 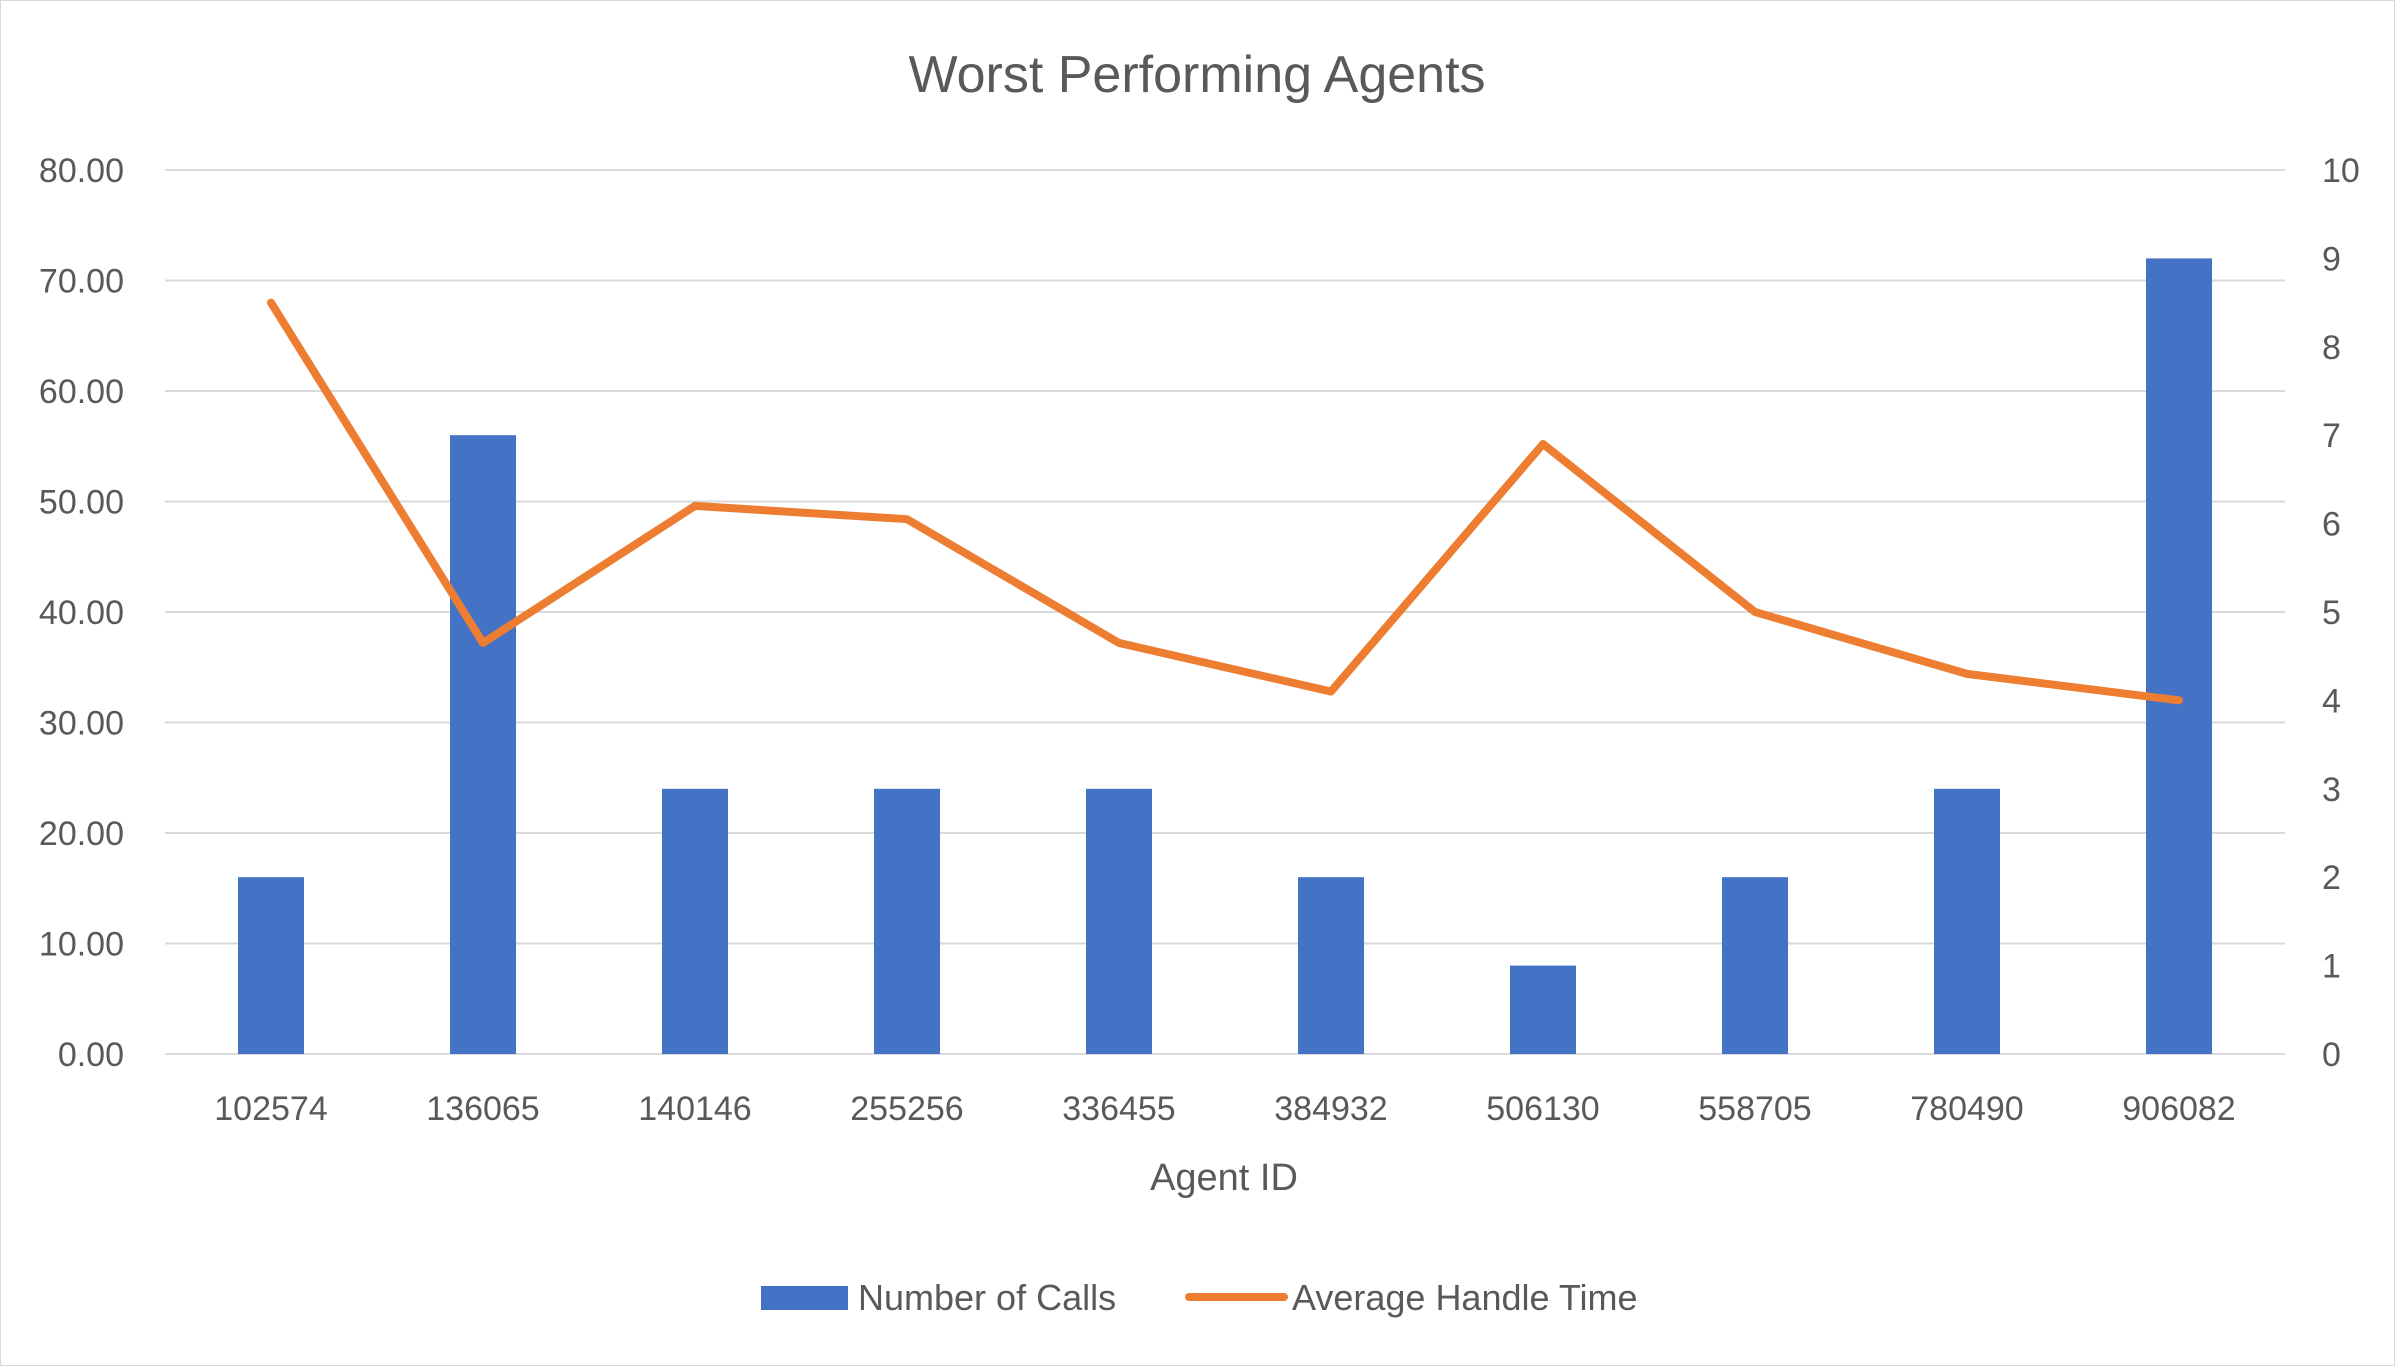 I want to click on x-tick-label: 384932, so click(x=1330, y=1109).